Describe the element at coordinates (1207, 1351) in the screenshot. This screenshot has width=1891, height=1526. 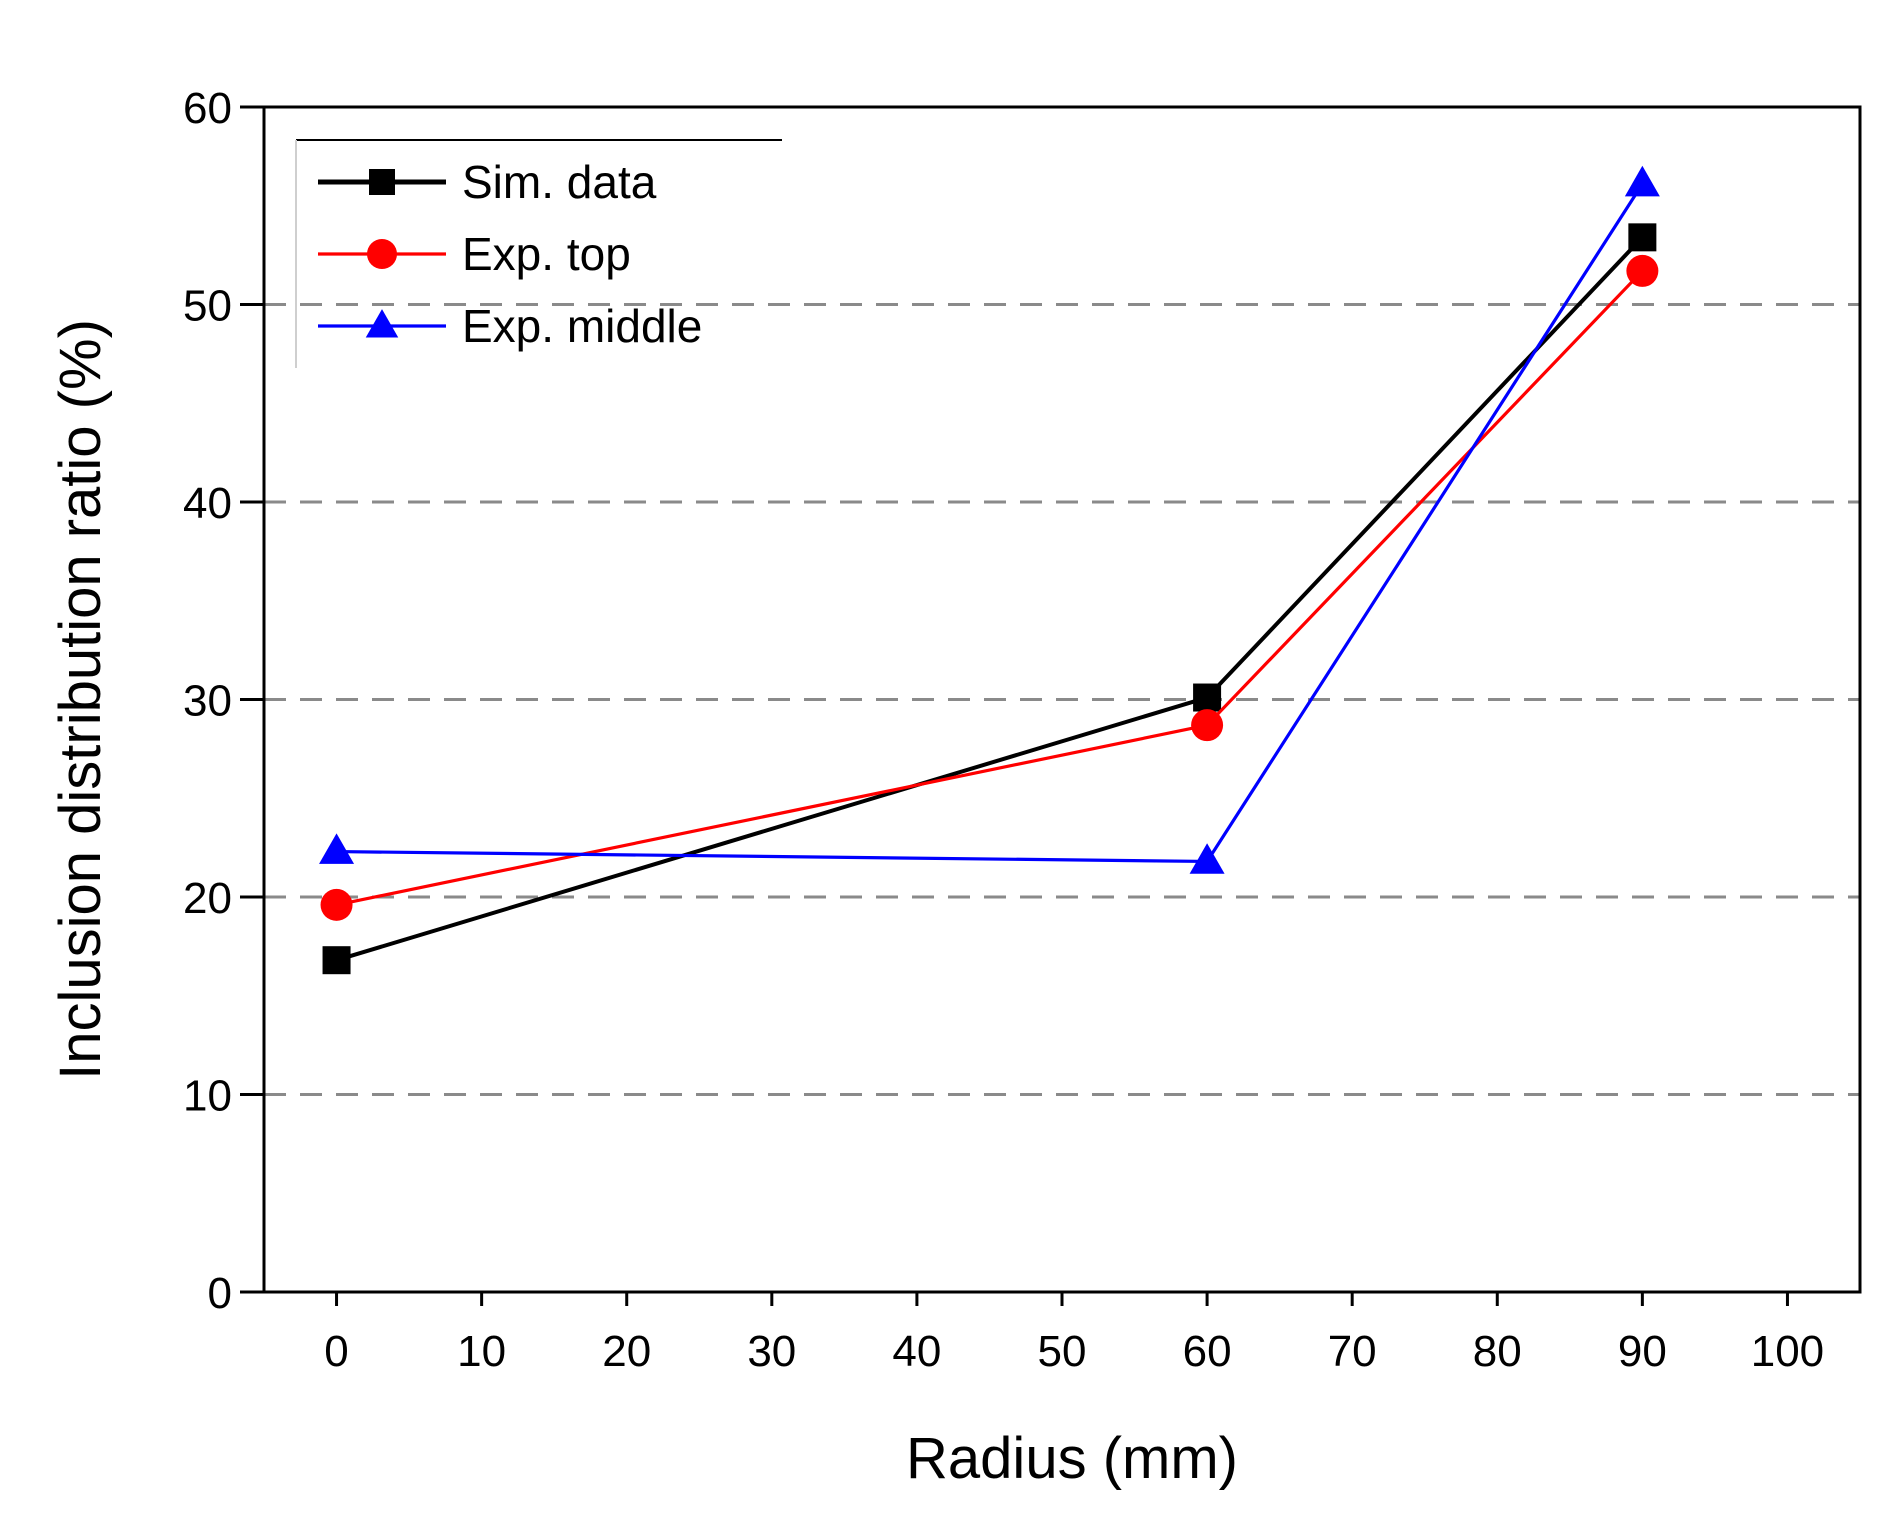
I see `x-tick-label: 60` at that location.